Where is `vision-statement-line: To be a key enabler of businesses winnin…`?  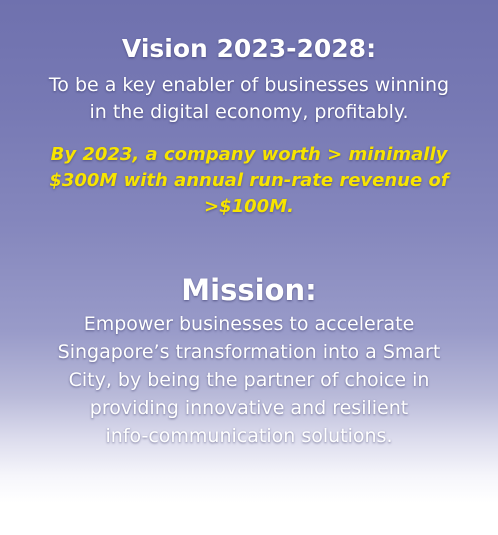 vision-statement-line: To be a key enabler of businesses winnin… is located at coordinates (249, 85).